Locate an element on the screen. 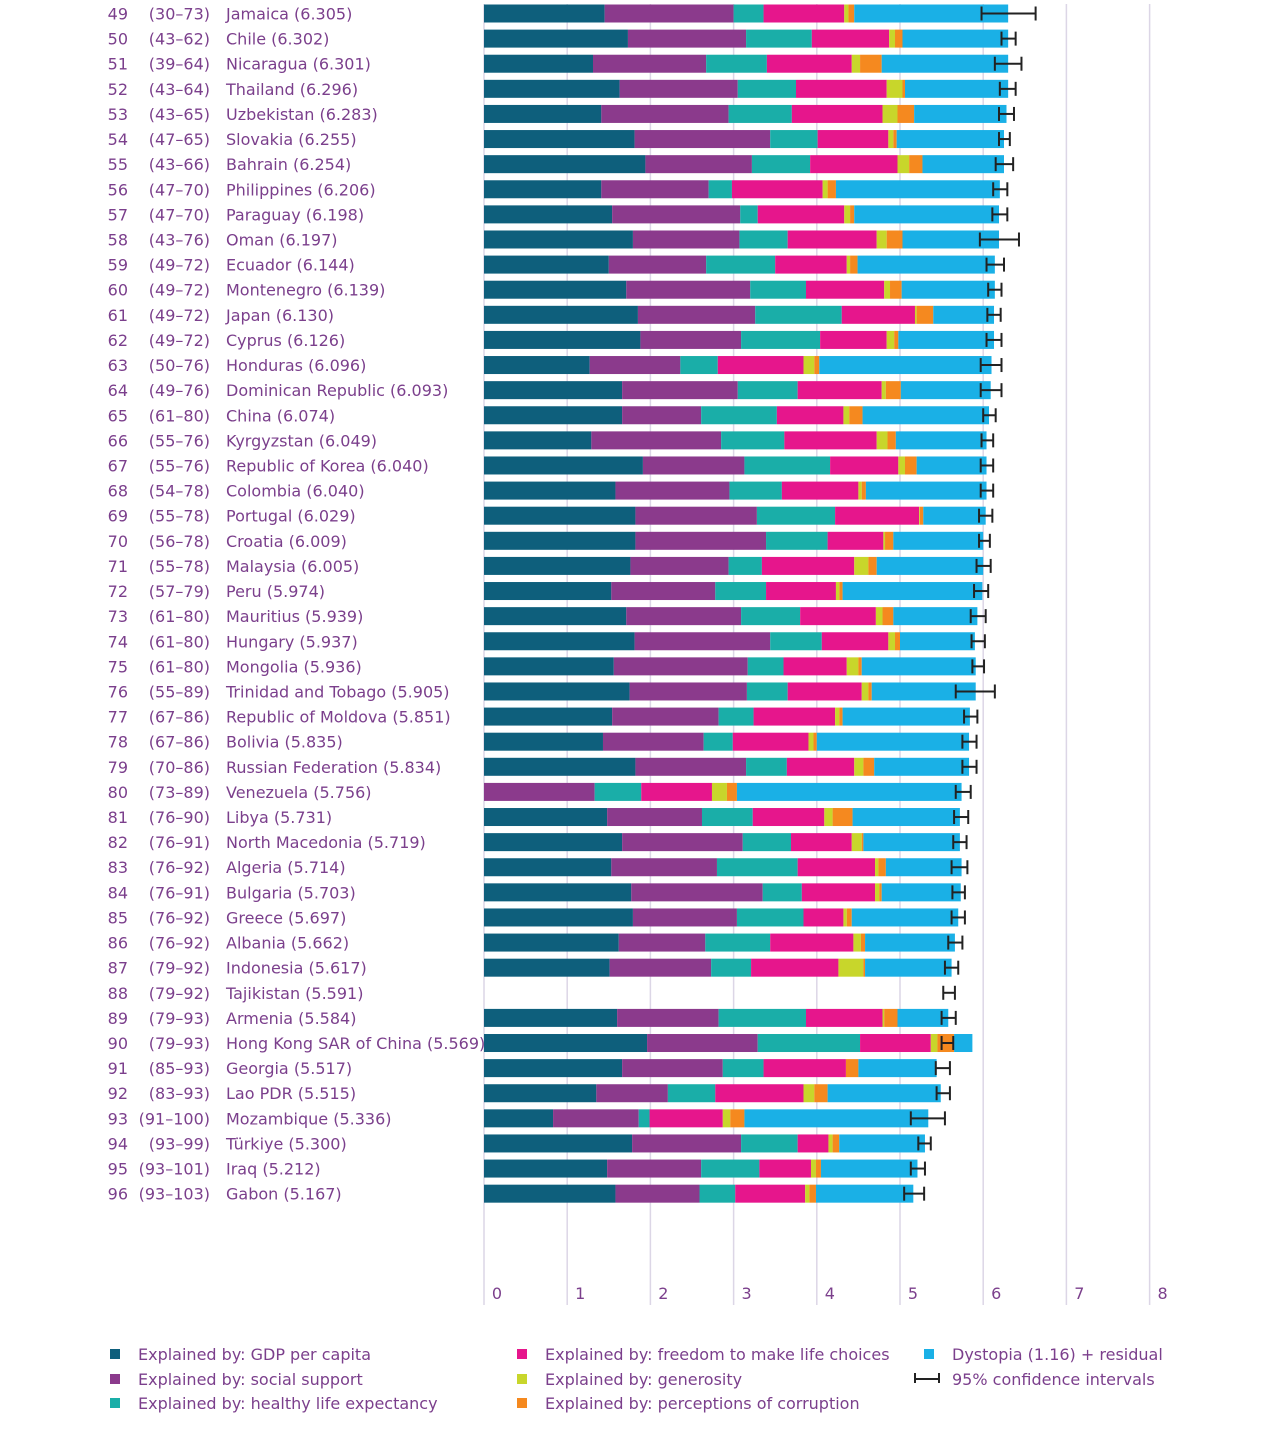  country-label: Mauritius (5.939) is located at coordinates (294, 616).